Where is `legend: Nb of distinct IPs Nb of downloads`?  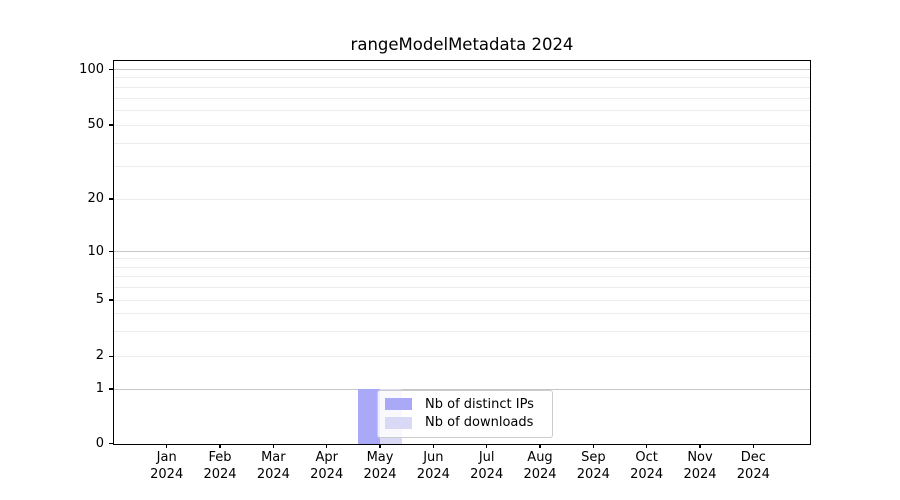
legend: Nb of distinct IPs Nb of downloads is located at coordinates (465, 413).